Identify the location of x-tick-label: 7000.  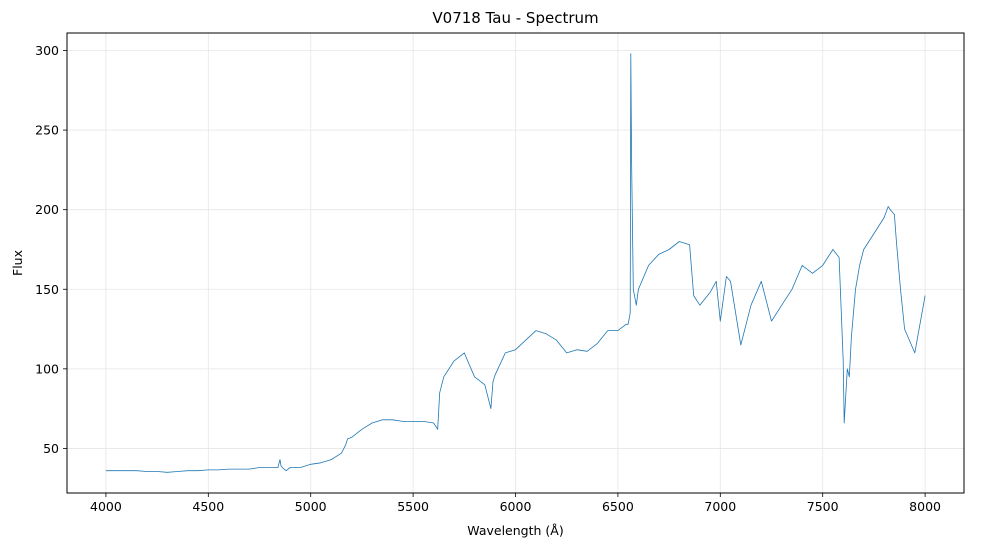
(720, 506).